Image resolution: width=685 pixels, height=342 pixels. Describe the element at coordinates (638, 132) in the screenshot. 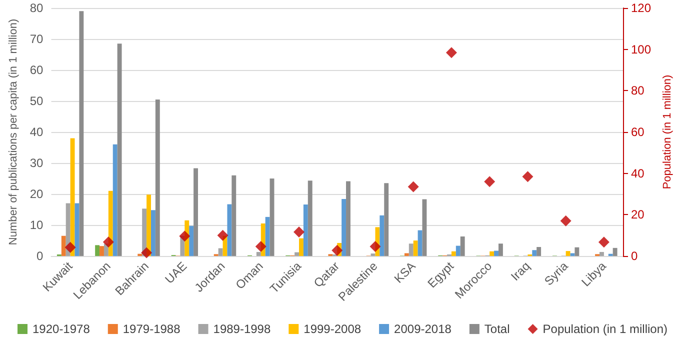

I see `y2-tick-label: 60` at that location.